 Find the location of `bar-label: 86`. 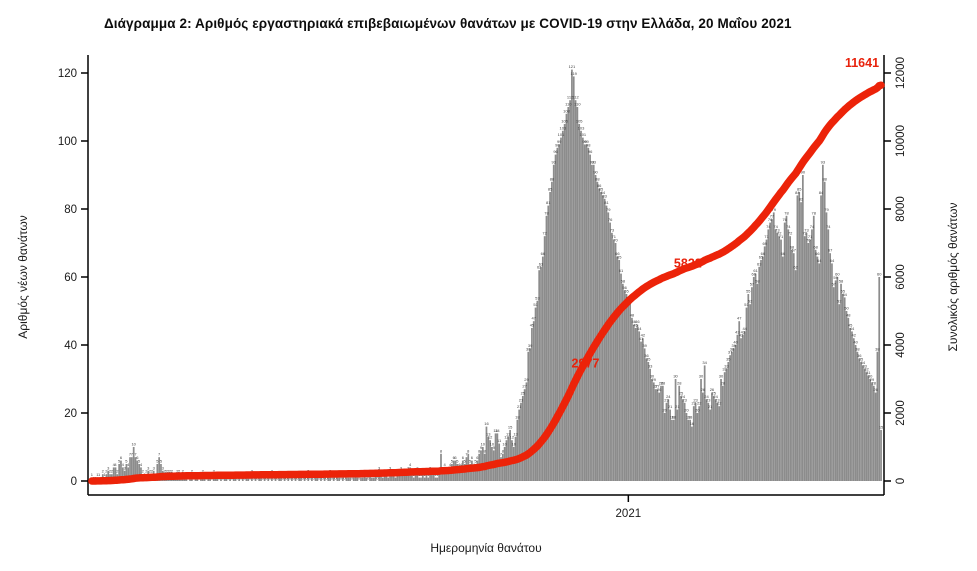

bar-label: 86 is located at coordinates (599, 185).